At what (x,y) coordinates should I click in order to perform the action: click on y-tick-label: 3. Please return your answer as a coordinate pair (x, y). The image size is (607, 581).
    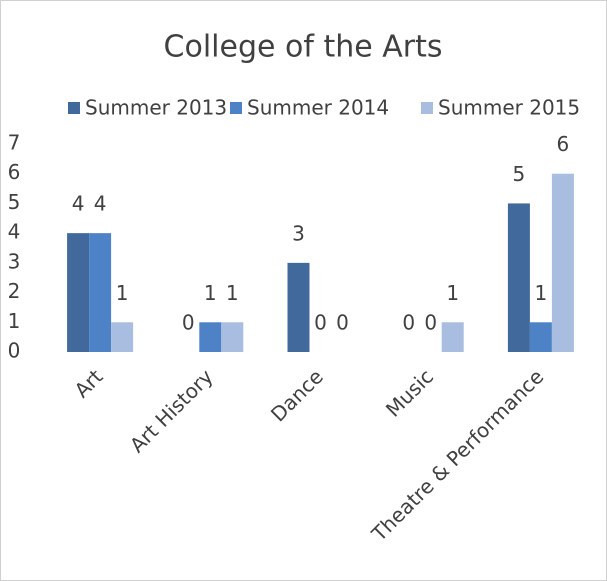
    Looking at the image, I should click on (14, 261).